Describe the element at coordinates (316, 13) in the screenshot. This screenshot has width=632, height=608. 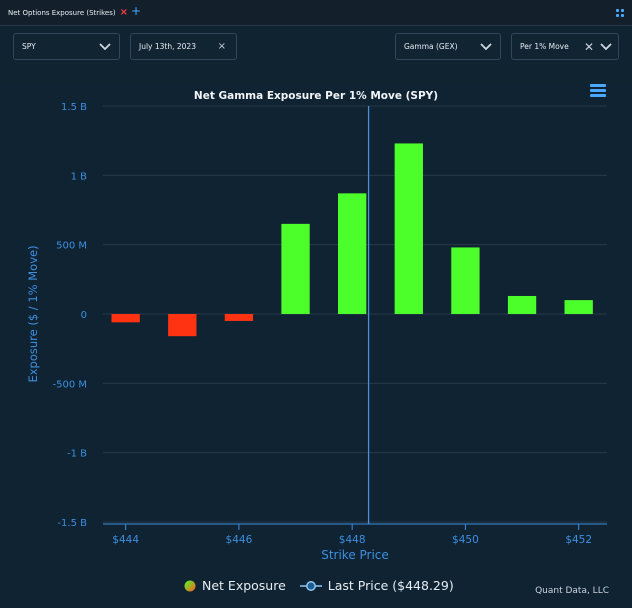
I see `tab-bar: Net Options Exposure (Strikes) × +` at that location.